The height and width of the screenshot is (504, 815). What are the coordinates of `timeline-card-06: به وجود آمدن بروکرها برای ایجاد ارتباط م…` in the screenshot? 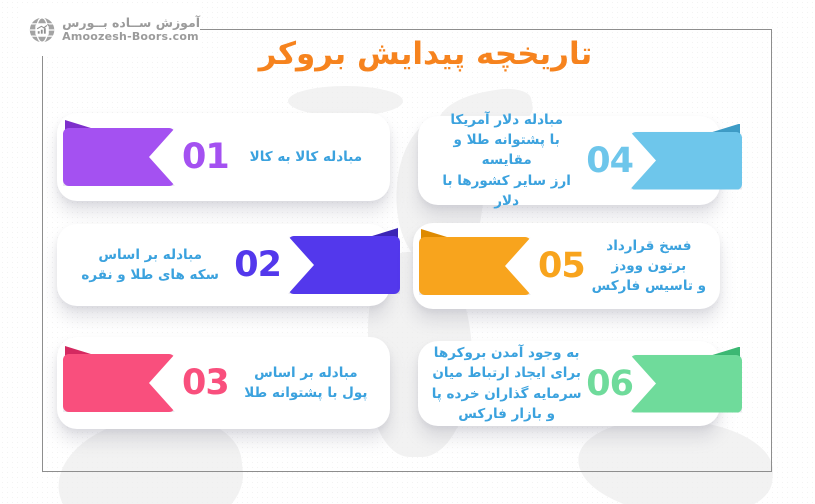 It's located at (580, 383).